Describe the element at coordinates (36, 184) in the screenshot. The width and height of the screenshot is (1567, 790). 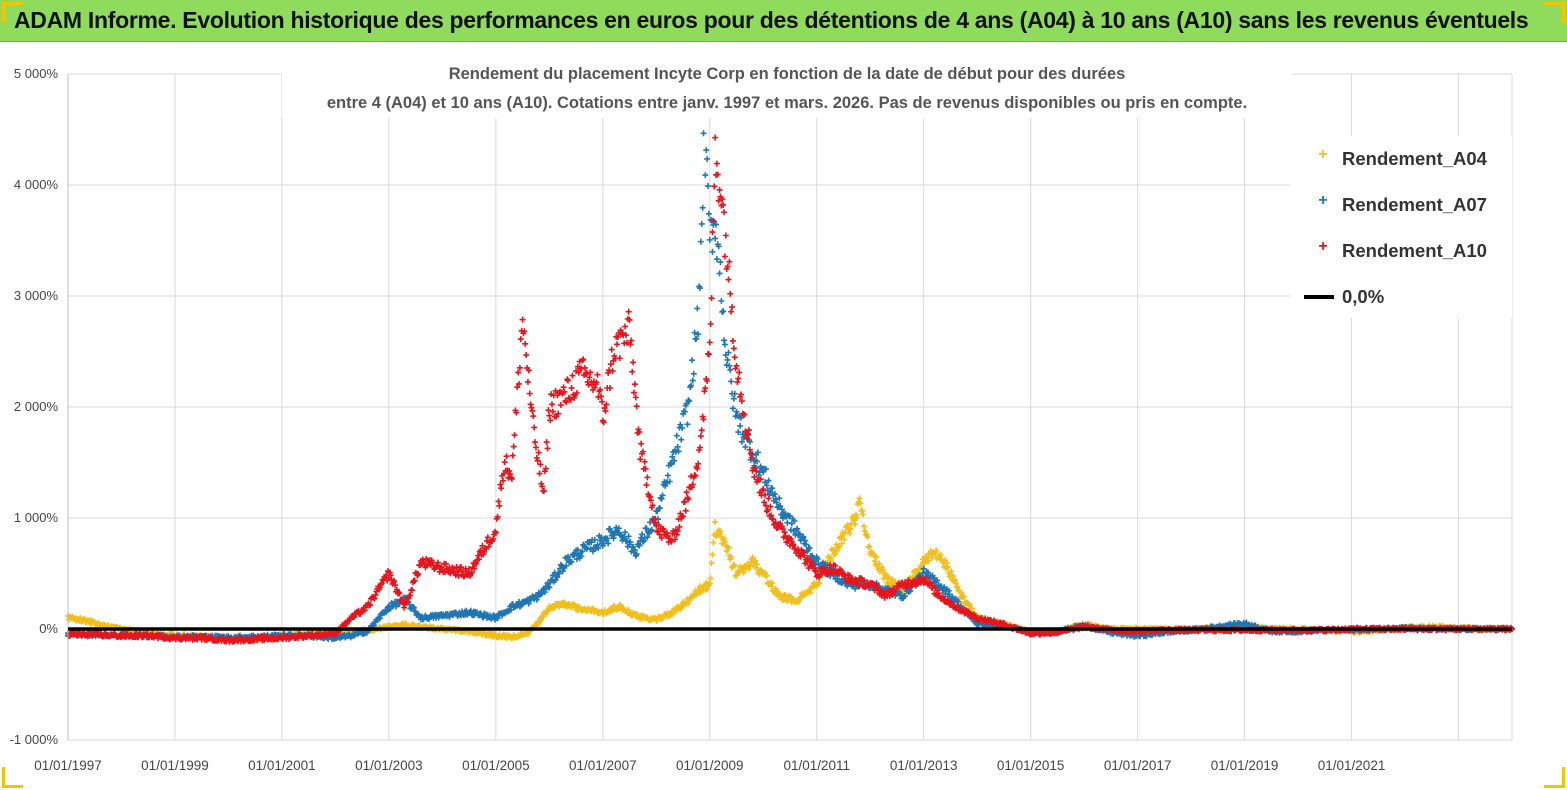
I see `y-tick-label-1: 4 000%` at that location.